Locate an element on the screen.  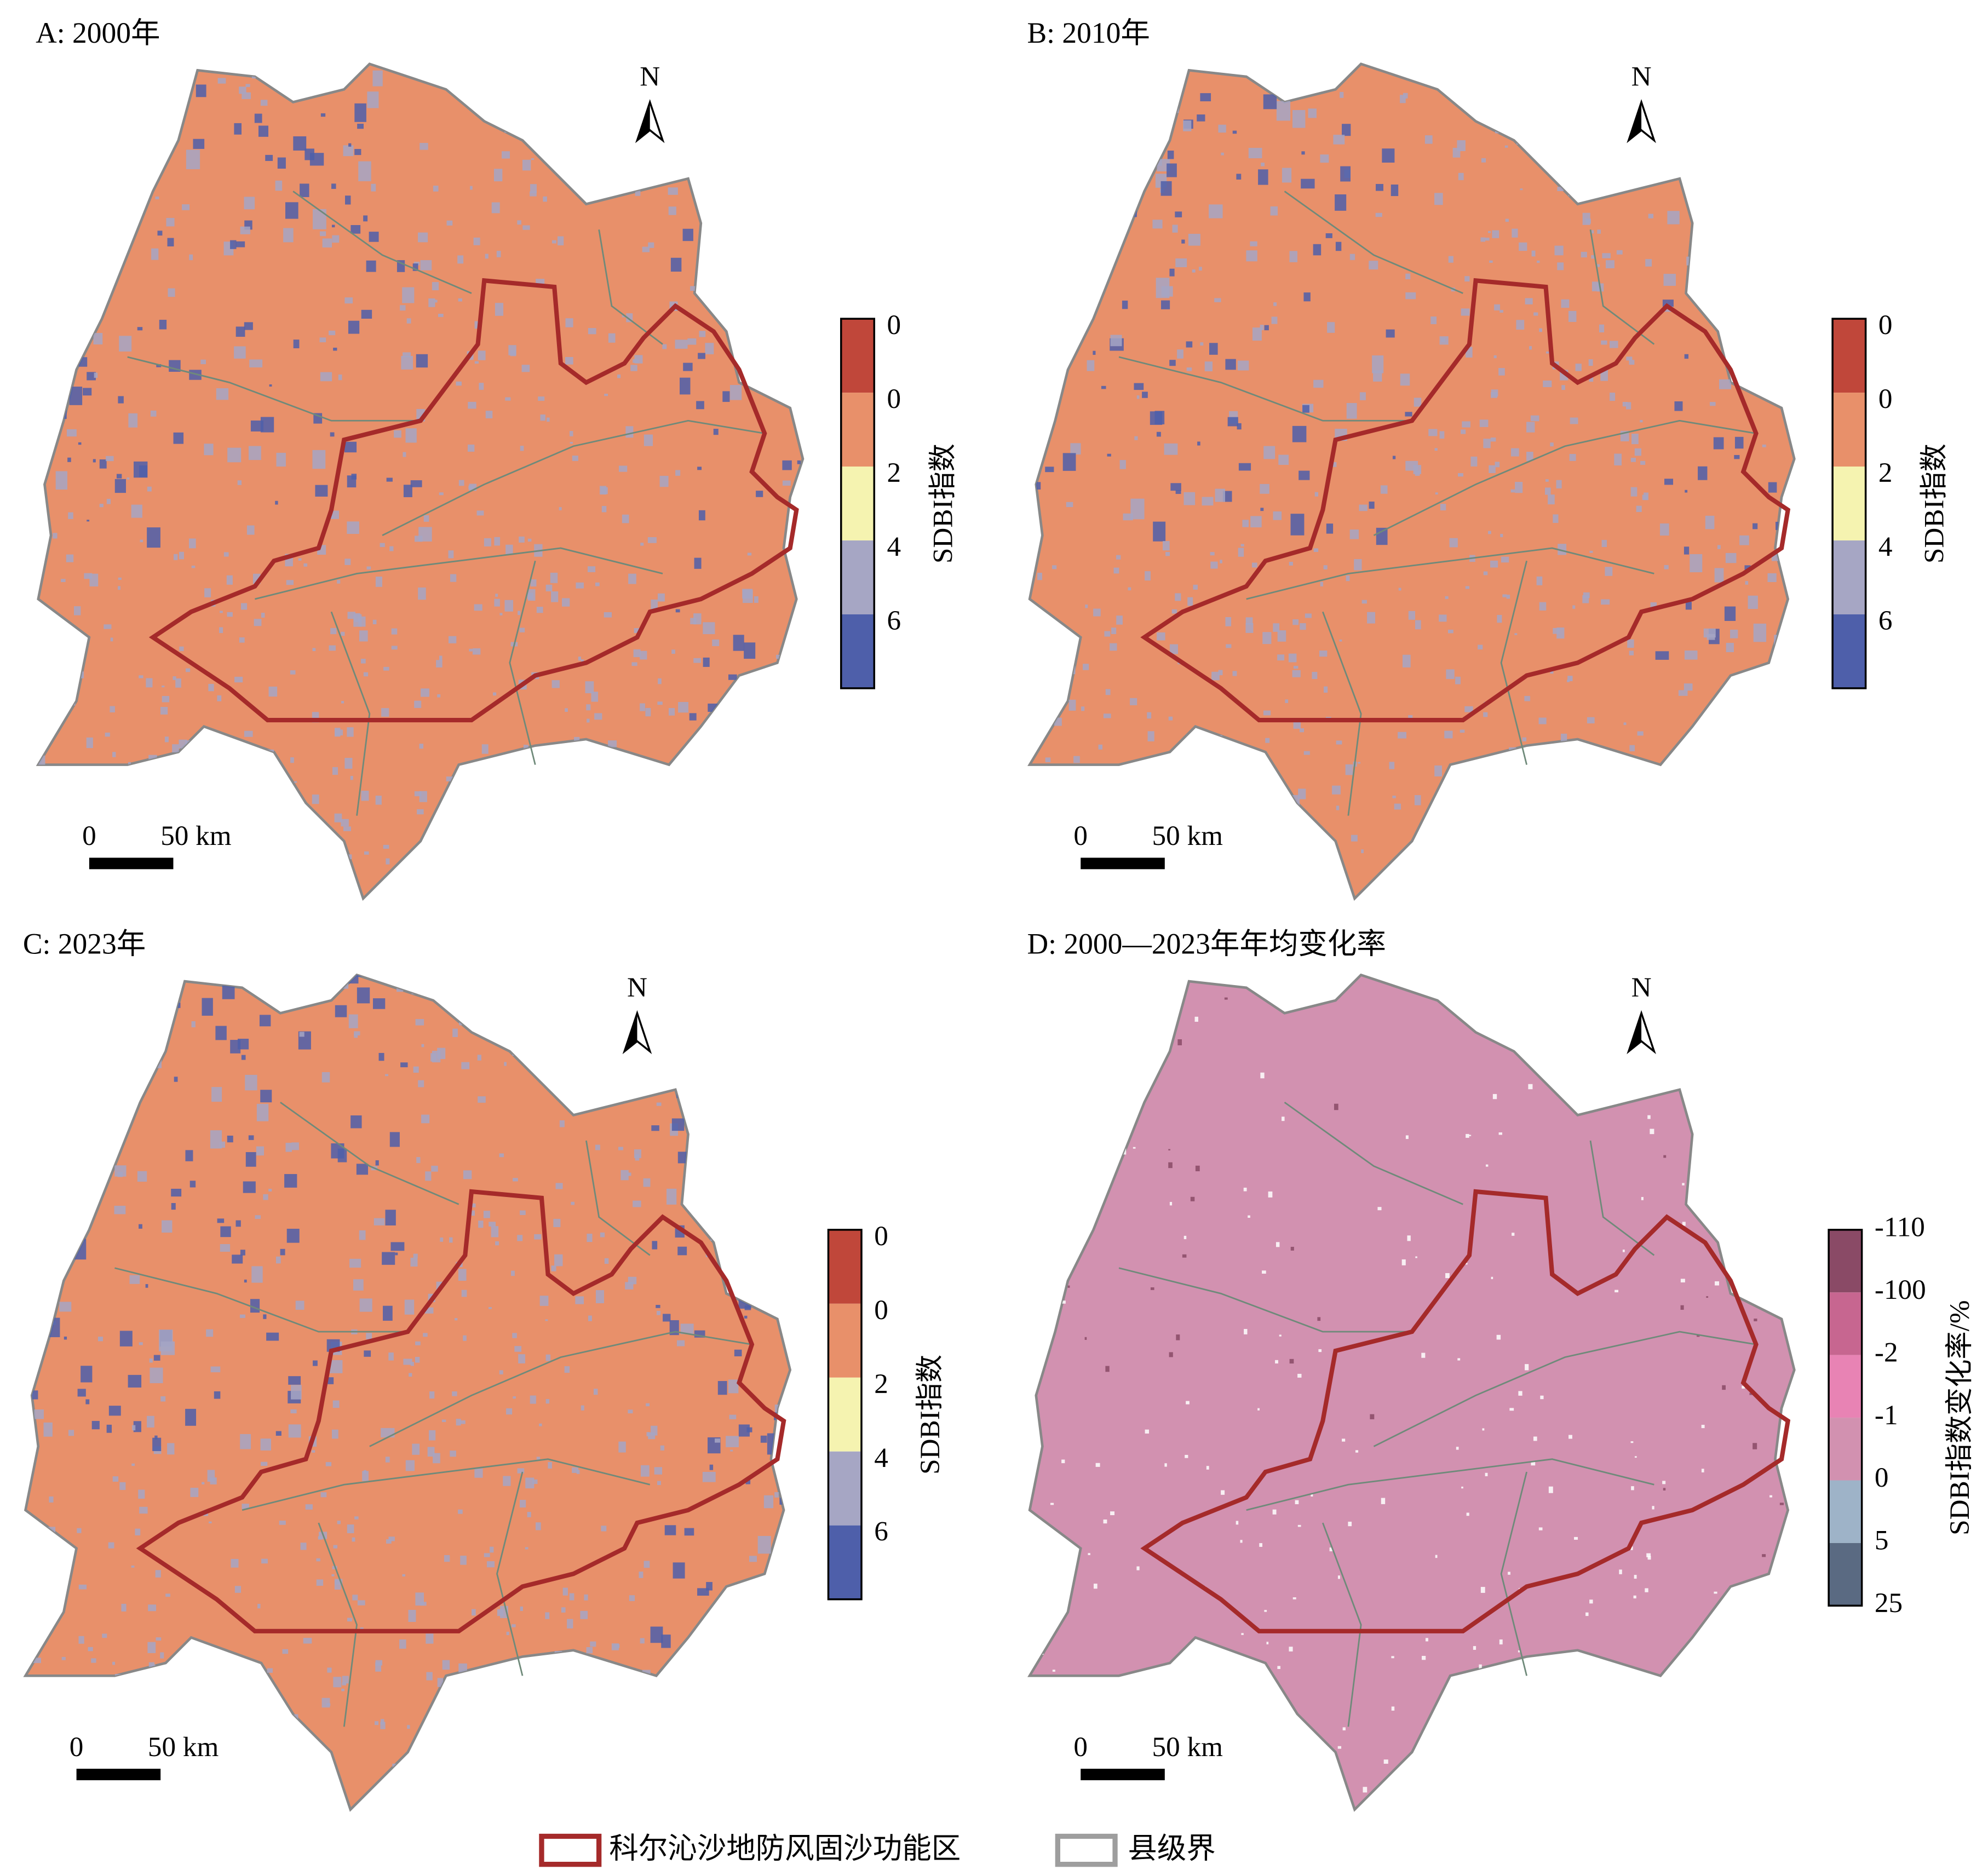
legend-label: 0 is located at coordinates (894, 325).